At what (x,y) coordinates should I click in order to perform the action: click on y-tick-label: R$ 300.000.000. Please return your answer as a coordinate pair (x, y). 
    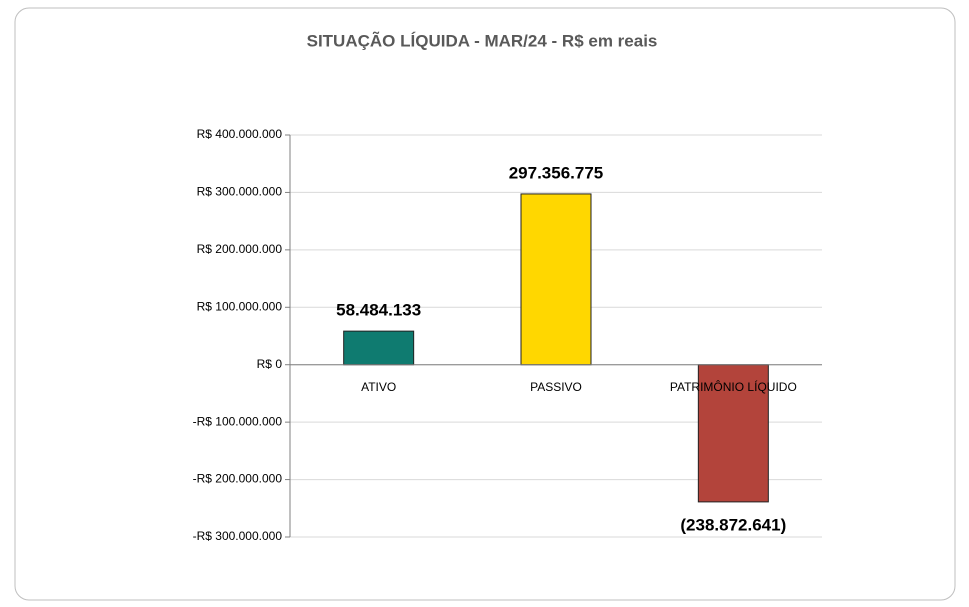
    Looking at the image, I should click on (240, 192).